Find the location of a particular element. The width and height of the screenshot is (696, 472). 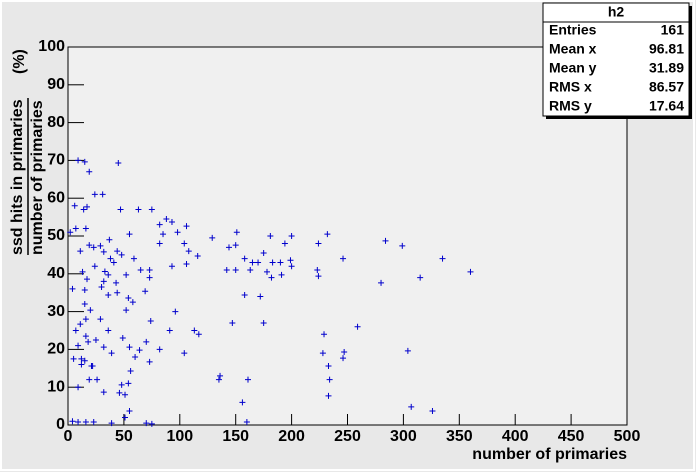

x-tick-label: 150 is located at coordinates (235, 436).